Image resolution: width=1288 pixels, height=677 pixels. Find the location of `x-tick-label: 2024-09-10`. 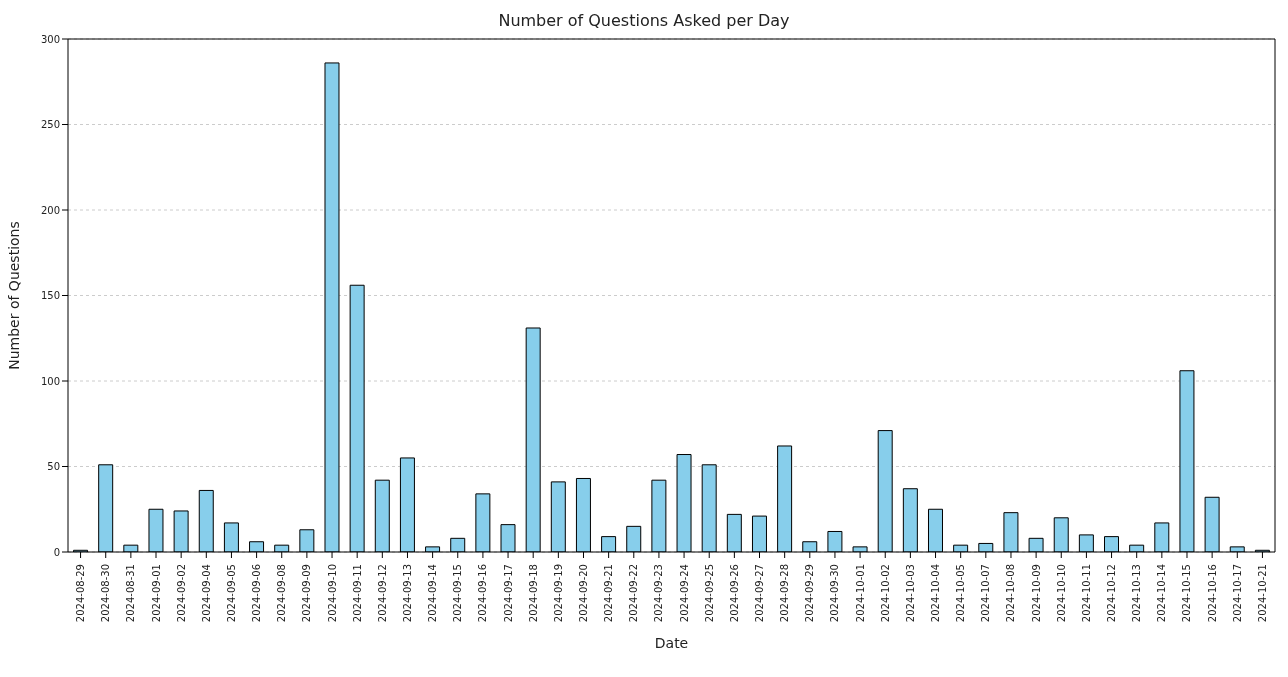

x-tick-label: 2024-09-10 is located at coordinates (332, 593).